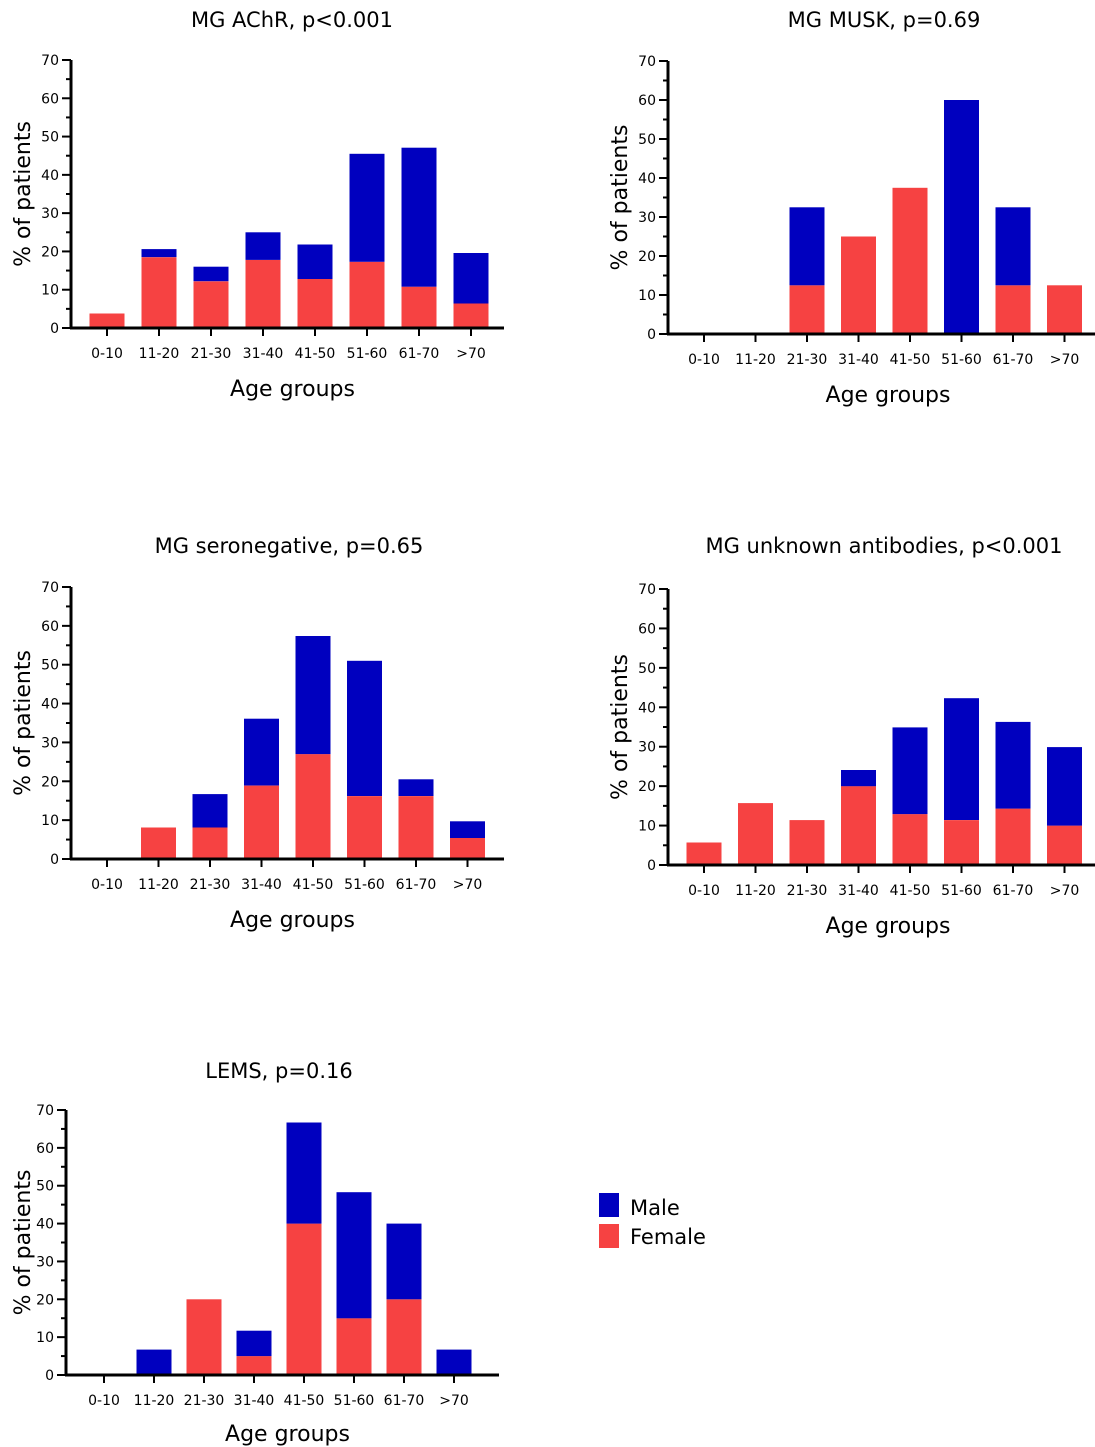 Image resolution: width=1095 pixels, height=1447 pixels. Describe the element at coordinates (609, 1205) in the screenshot. I see `legend-swatch-male` at that location.